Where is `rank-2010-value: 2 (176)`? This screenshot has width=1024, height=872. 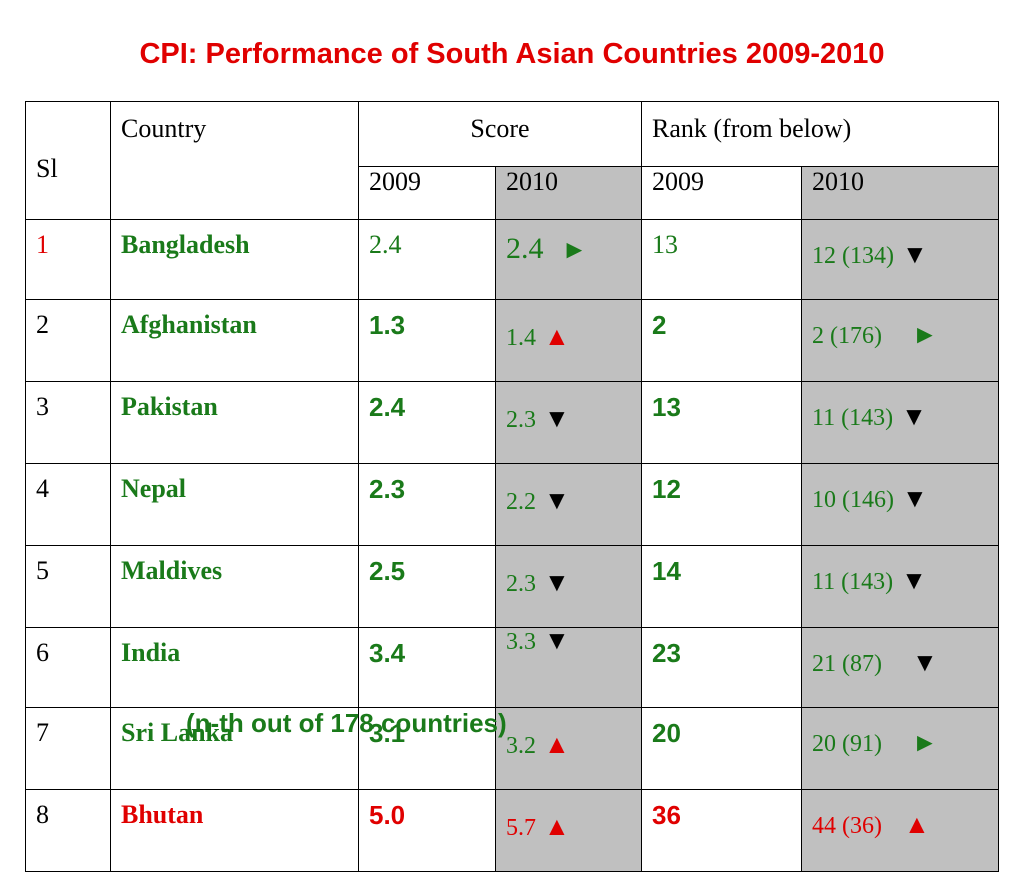
rank-2010-value: 2 (176) is located at coordinates (847, 336).